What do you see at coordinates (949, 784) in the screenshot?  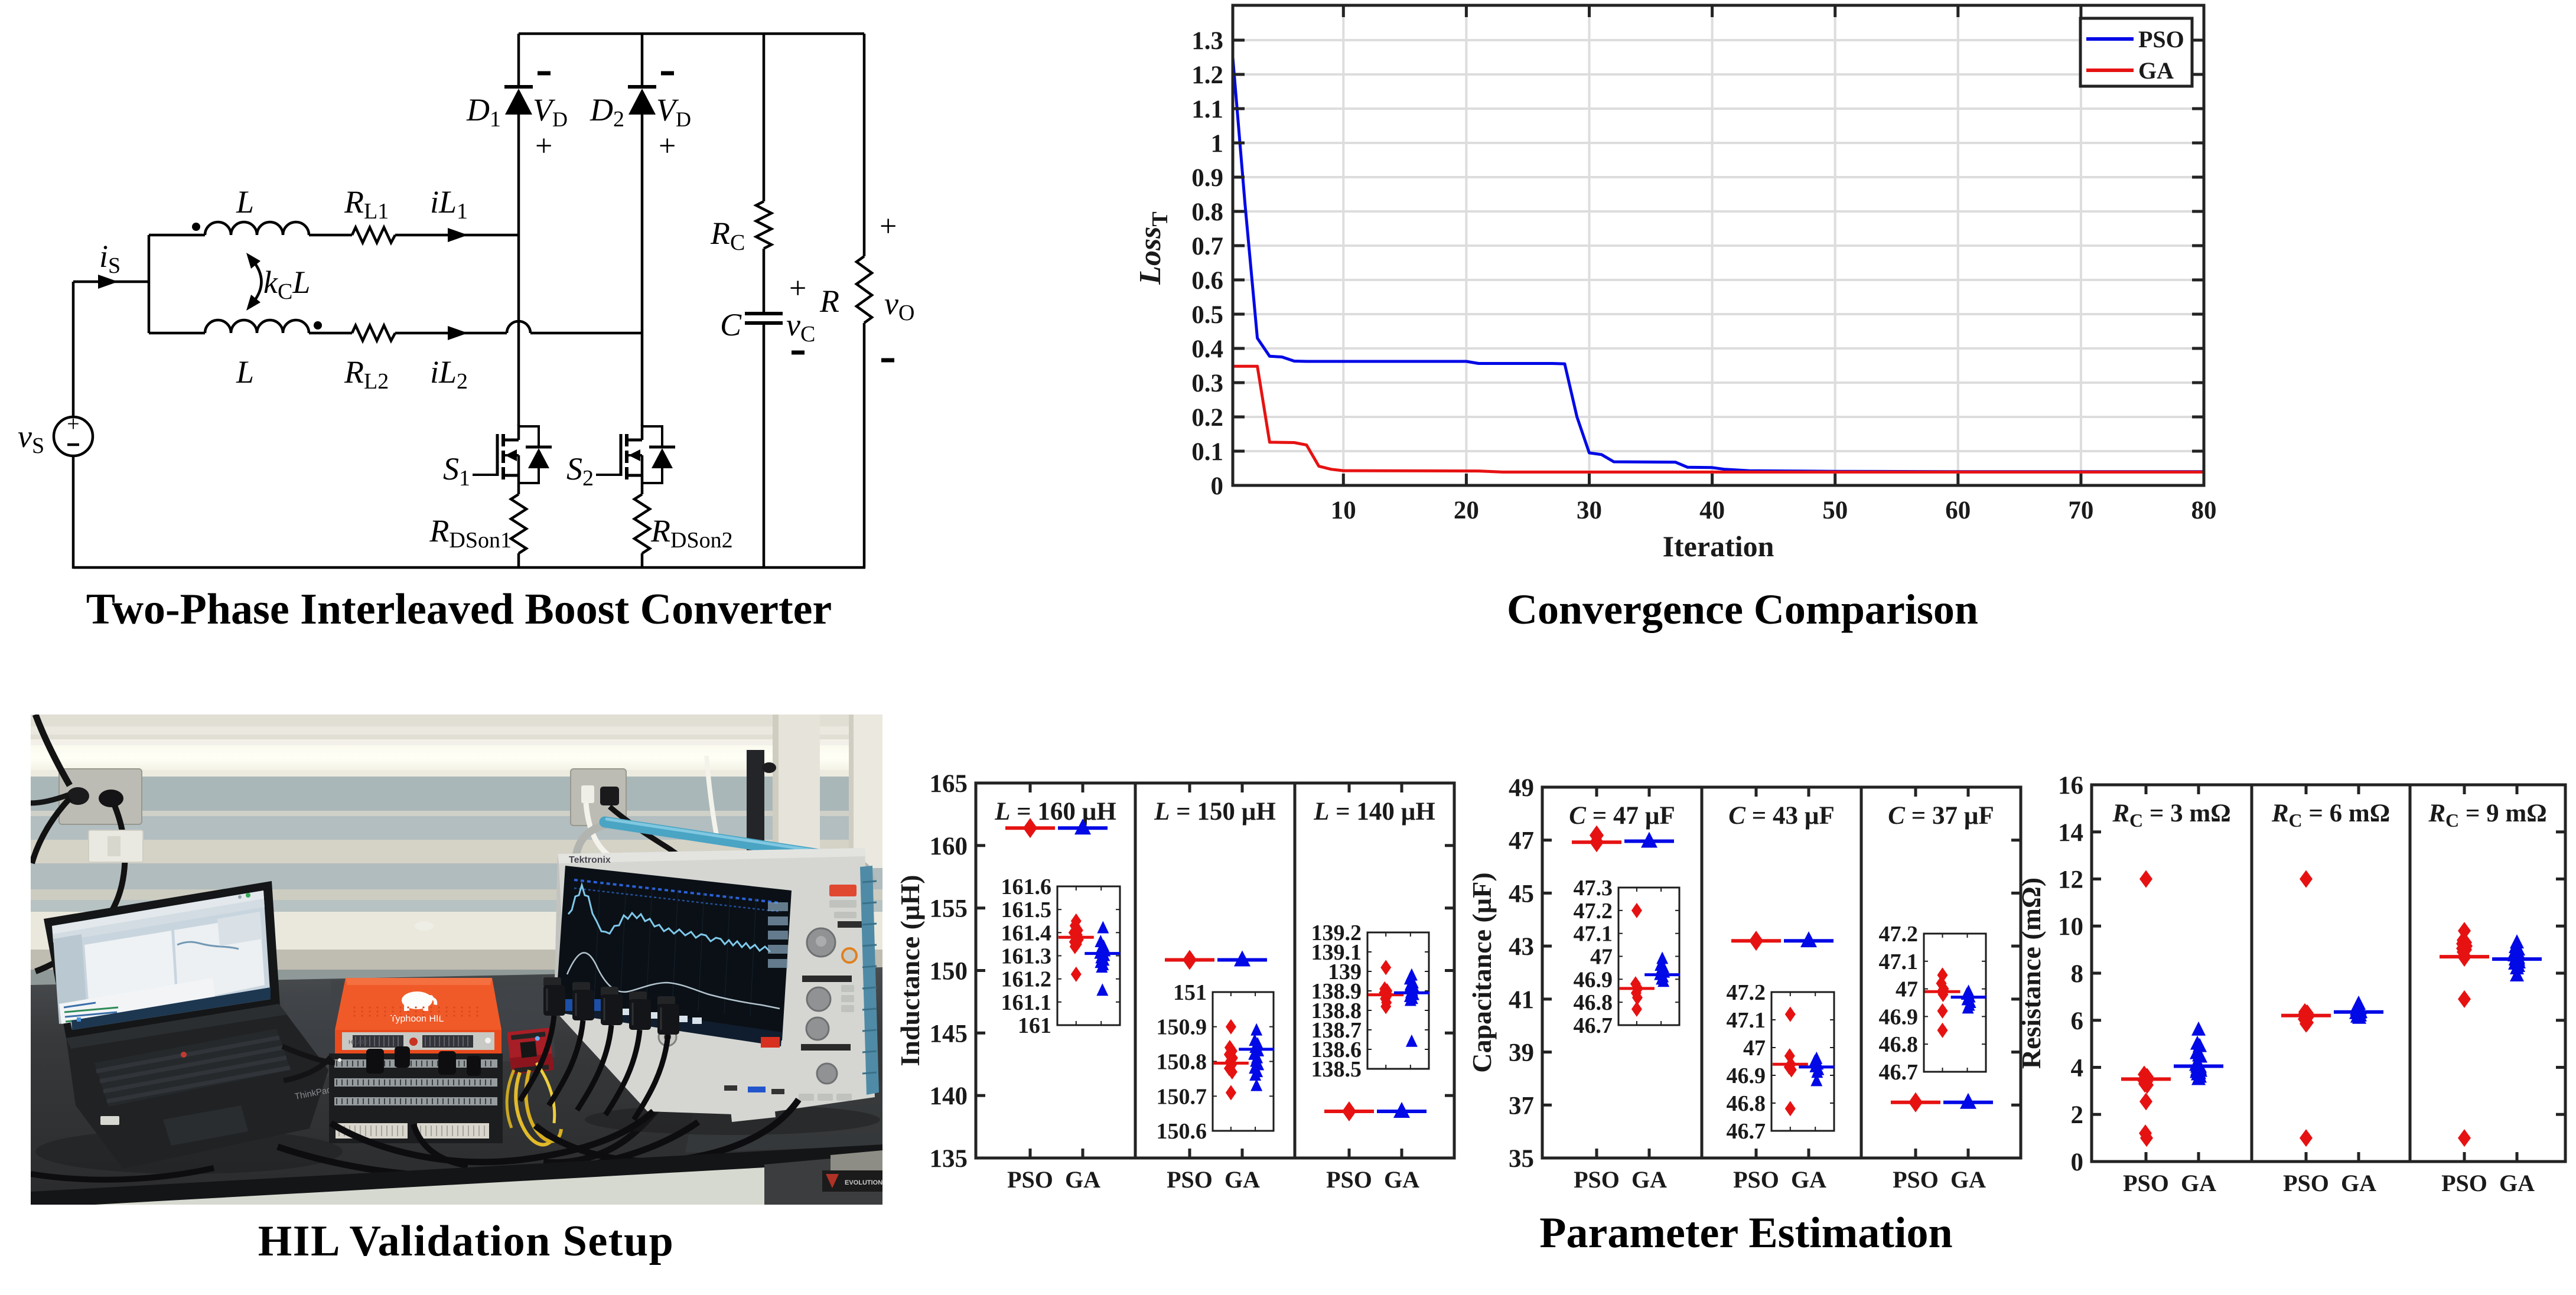 I see `svg-text: 165` at bounding box center [949, 784].